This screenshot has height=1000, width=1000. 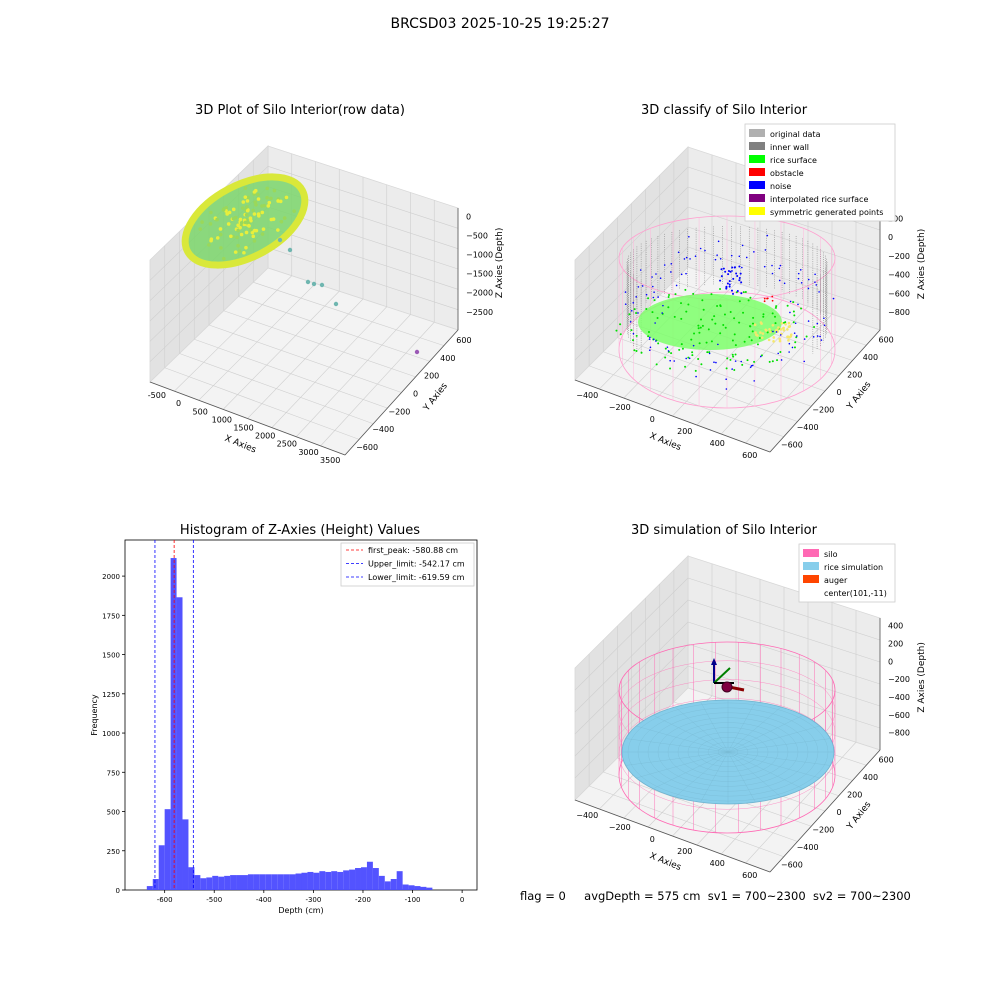 What do you see at coordinates (899, 312) in the screenshot?
I see `classify-plot-z-tick-label: −800` at bounding box center [899, 312].